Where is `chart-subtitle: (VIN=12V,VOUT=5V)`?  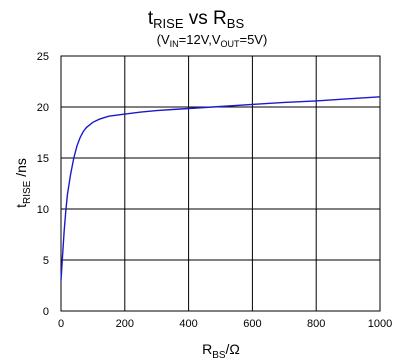
chart-subtitle: (VIN=12V,VOUT=5V) is located at coordinates (212, 40).